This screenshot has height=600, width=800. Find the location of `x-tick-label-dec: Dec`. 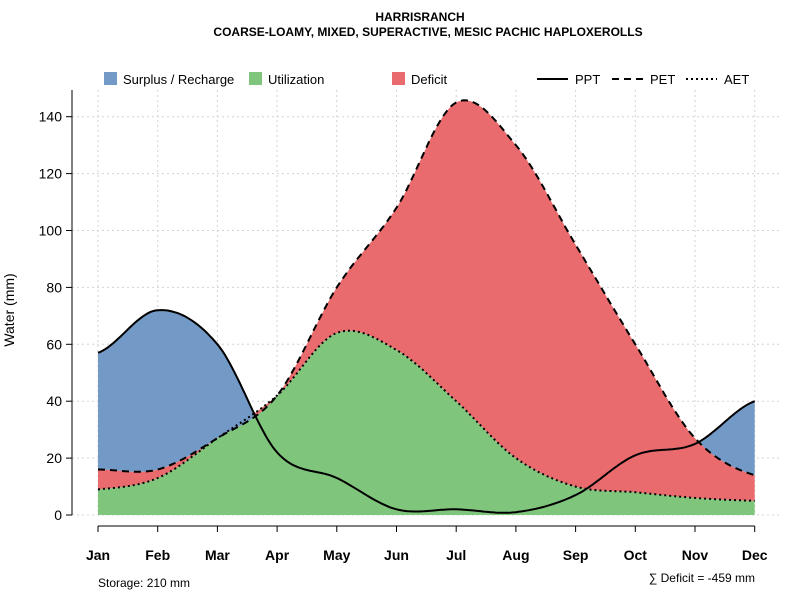

x-tick-label-dec: Dec is located at coordinates (755, 555).